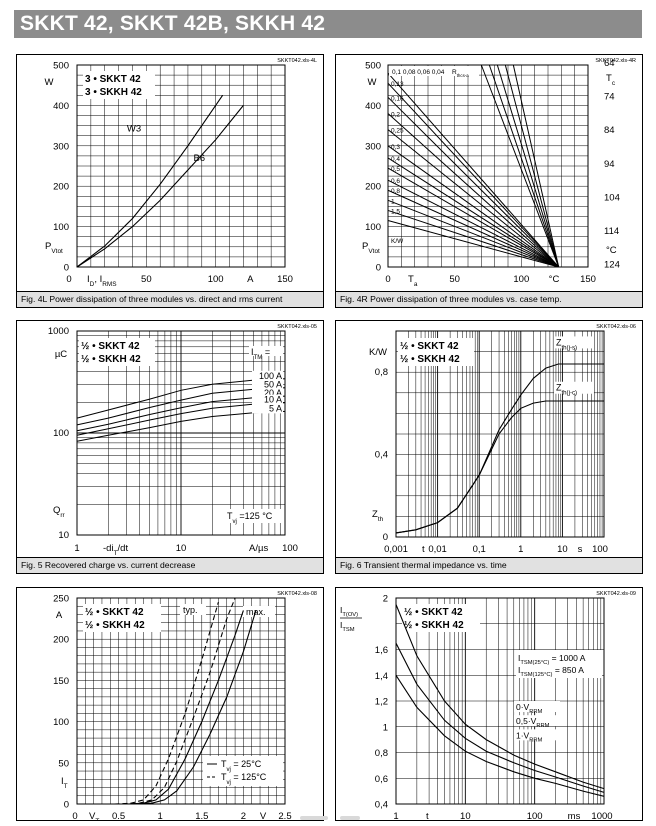 Image resolution: width=656 pixels, height=826 pixels. I want to click on x-tick-label-6: 0,001, so click(396, 549).